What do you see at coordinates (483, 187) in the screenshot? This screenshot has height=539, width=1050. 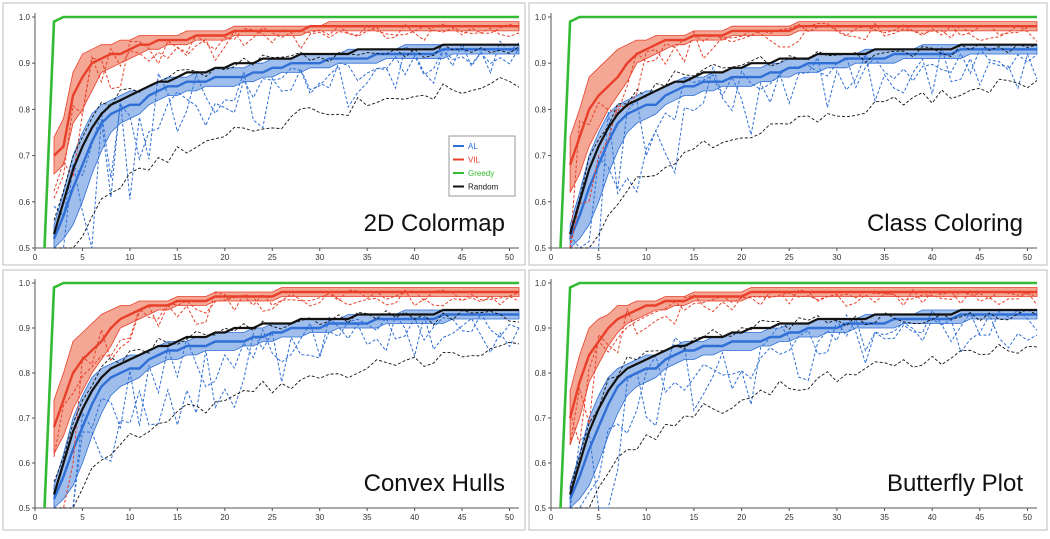 I see `legend-label-random: Random` at bounding box center [483, 187].